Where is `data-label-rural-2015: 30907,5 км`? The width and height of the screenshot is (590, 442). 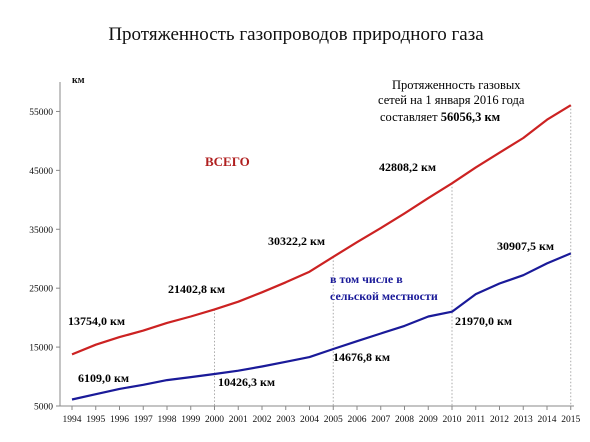
data-label-rural-2015: 30907,5 км is located at coordinates (525, 246).